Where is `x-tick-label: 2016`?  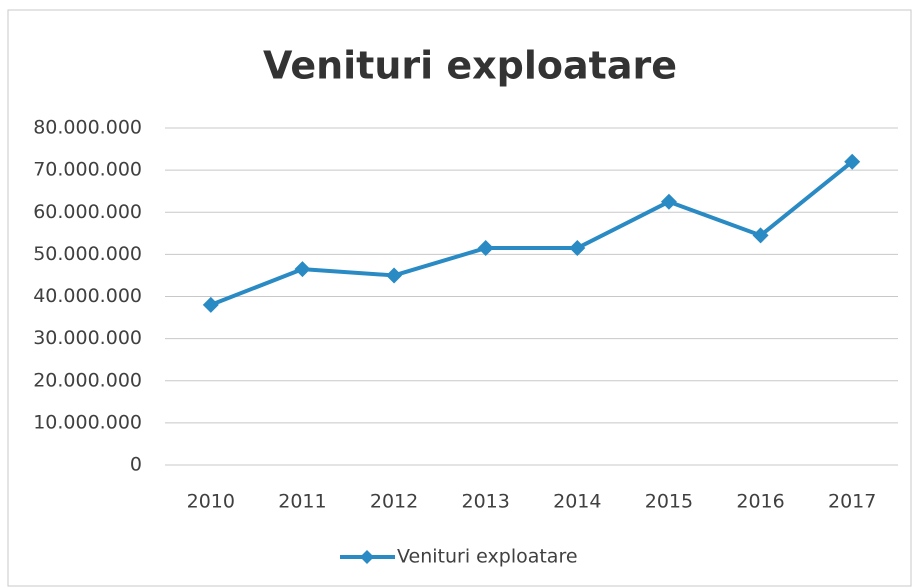
x-tick-label: 2016 is located at coordinates (760, 502).